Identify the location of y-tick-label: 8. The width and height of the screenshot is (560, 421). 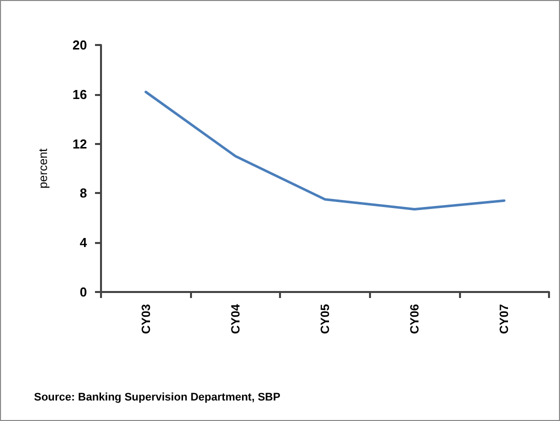
(83, 193).